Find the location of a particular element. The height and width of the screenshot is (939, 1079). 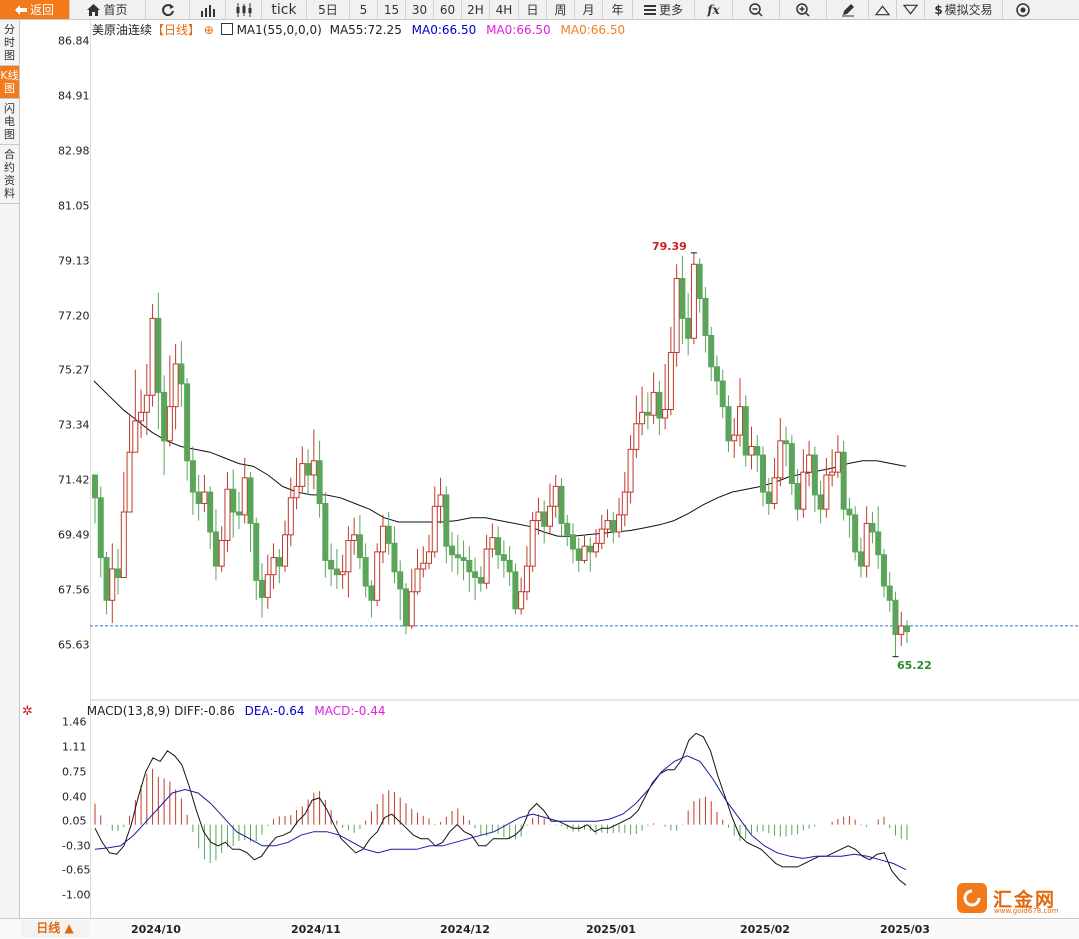

price-tick-label: 77.20 is located at coordinates (74, 316).